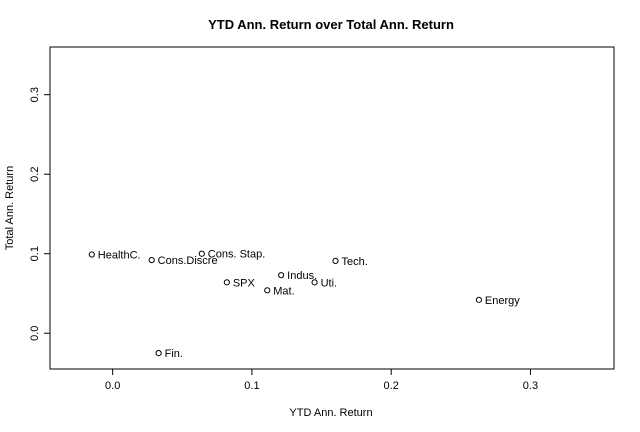 The height and width of the screenshot is (432, 640). I want to click on x-tick-label: 0.1, so click(251, 386).